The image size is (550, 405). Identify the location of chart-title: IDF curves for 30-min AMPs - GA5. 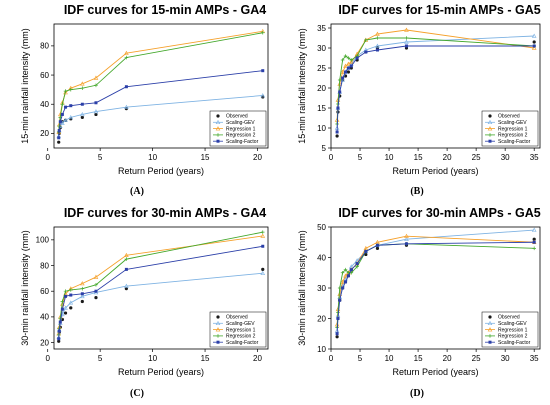
(439, 213).